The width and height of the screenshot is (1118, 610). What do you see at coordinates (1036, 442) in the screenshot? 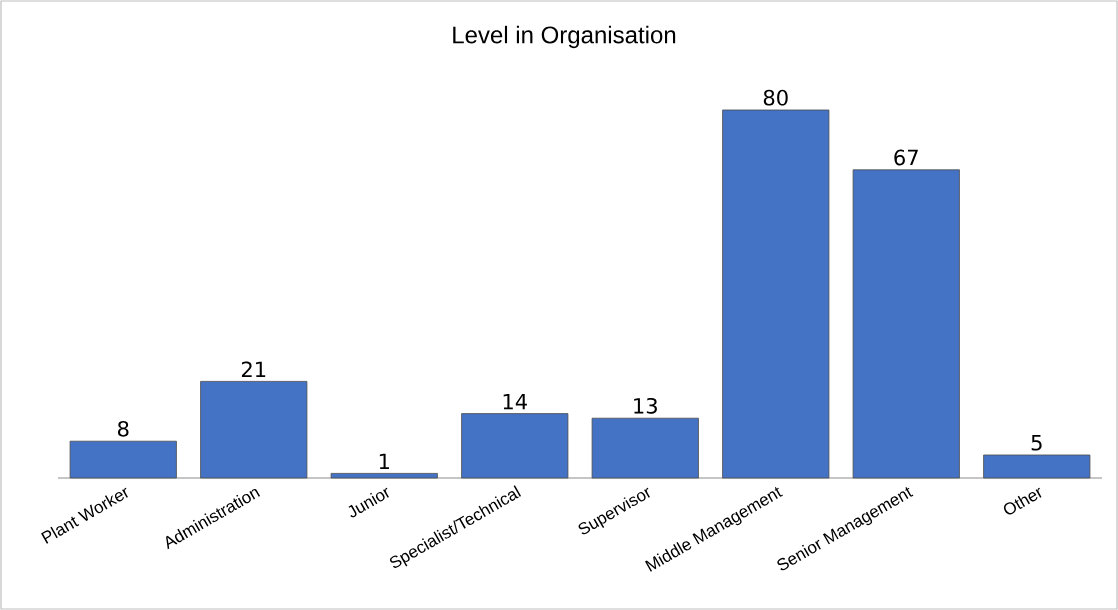
I see `data-label: 5` at bounding box center [1036, 442].